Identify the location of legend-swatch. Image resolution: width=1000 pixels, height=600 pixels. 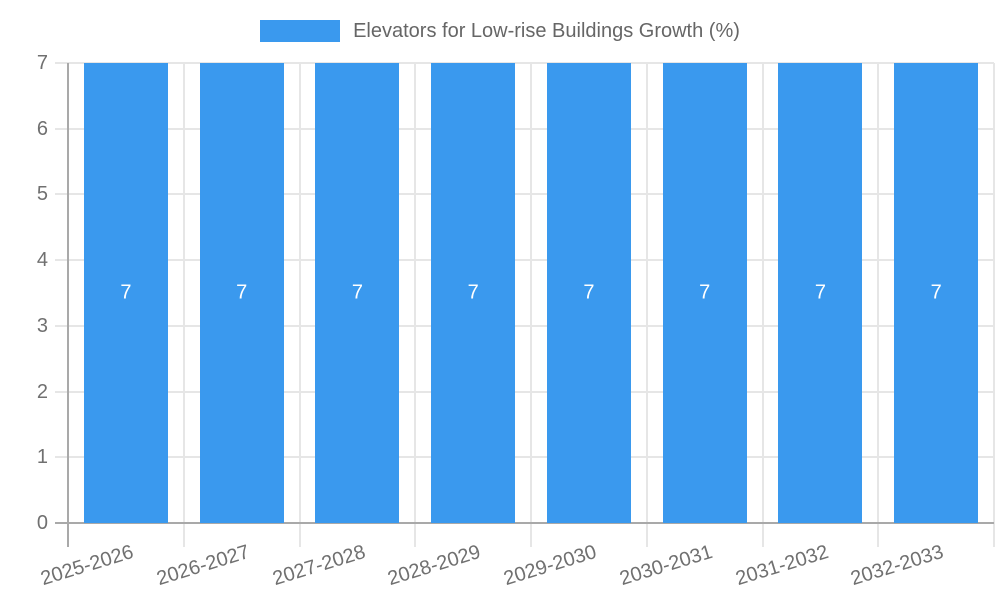
(300, 31).